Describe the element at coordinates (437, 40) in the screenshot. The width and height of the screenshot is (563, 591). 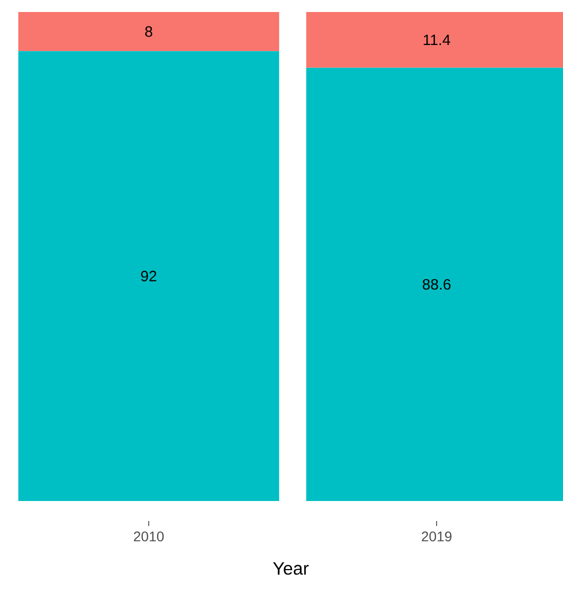
I see `data-label: 11.4` at that location.